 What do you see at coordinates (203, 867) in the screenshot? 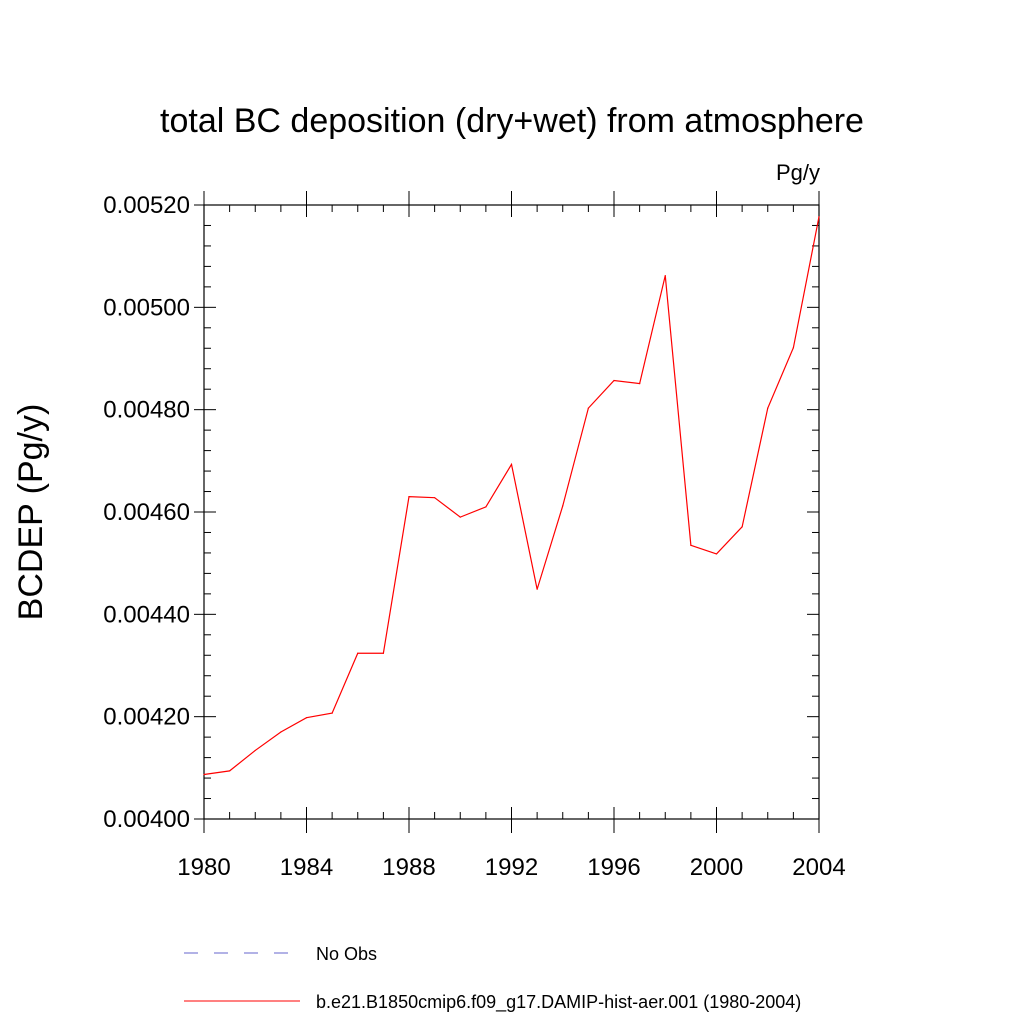
I see `x-tick-label: 1980` at bounding box center [203, 867].